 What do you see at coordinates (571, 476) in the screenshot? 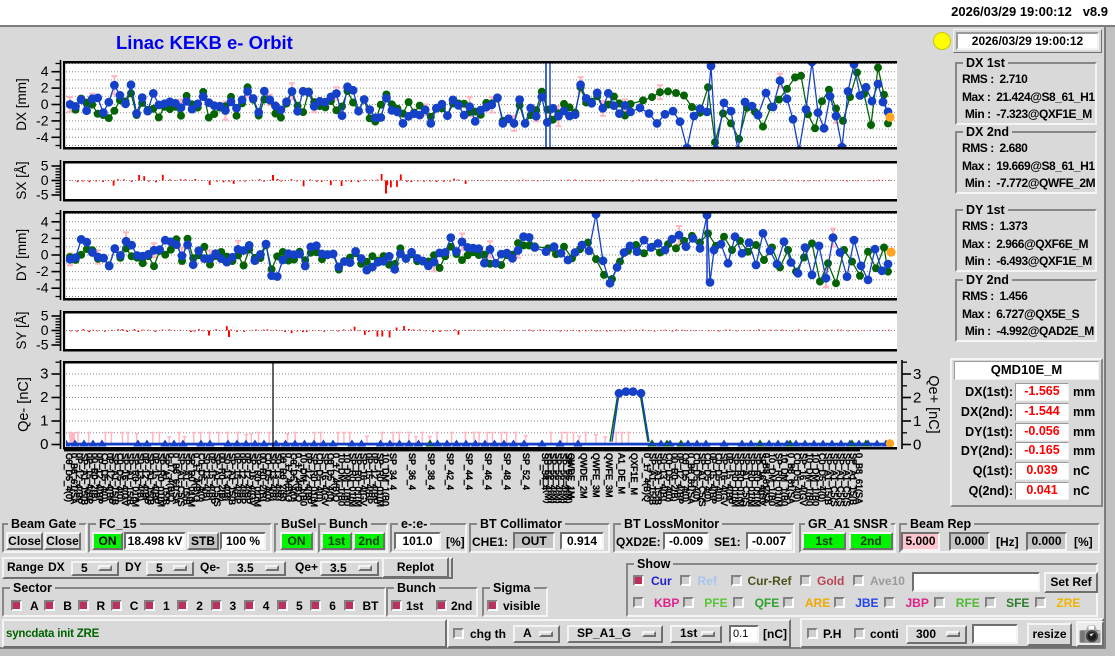
I see `svg-text: QWDE_1M` at bounding box center [571, 476].